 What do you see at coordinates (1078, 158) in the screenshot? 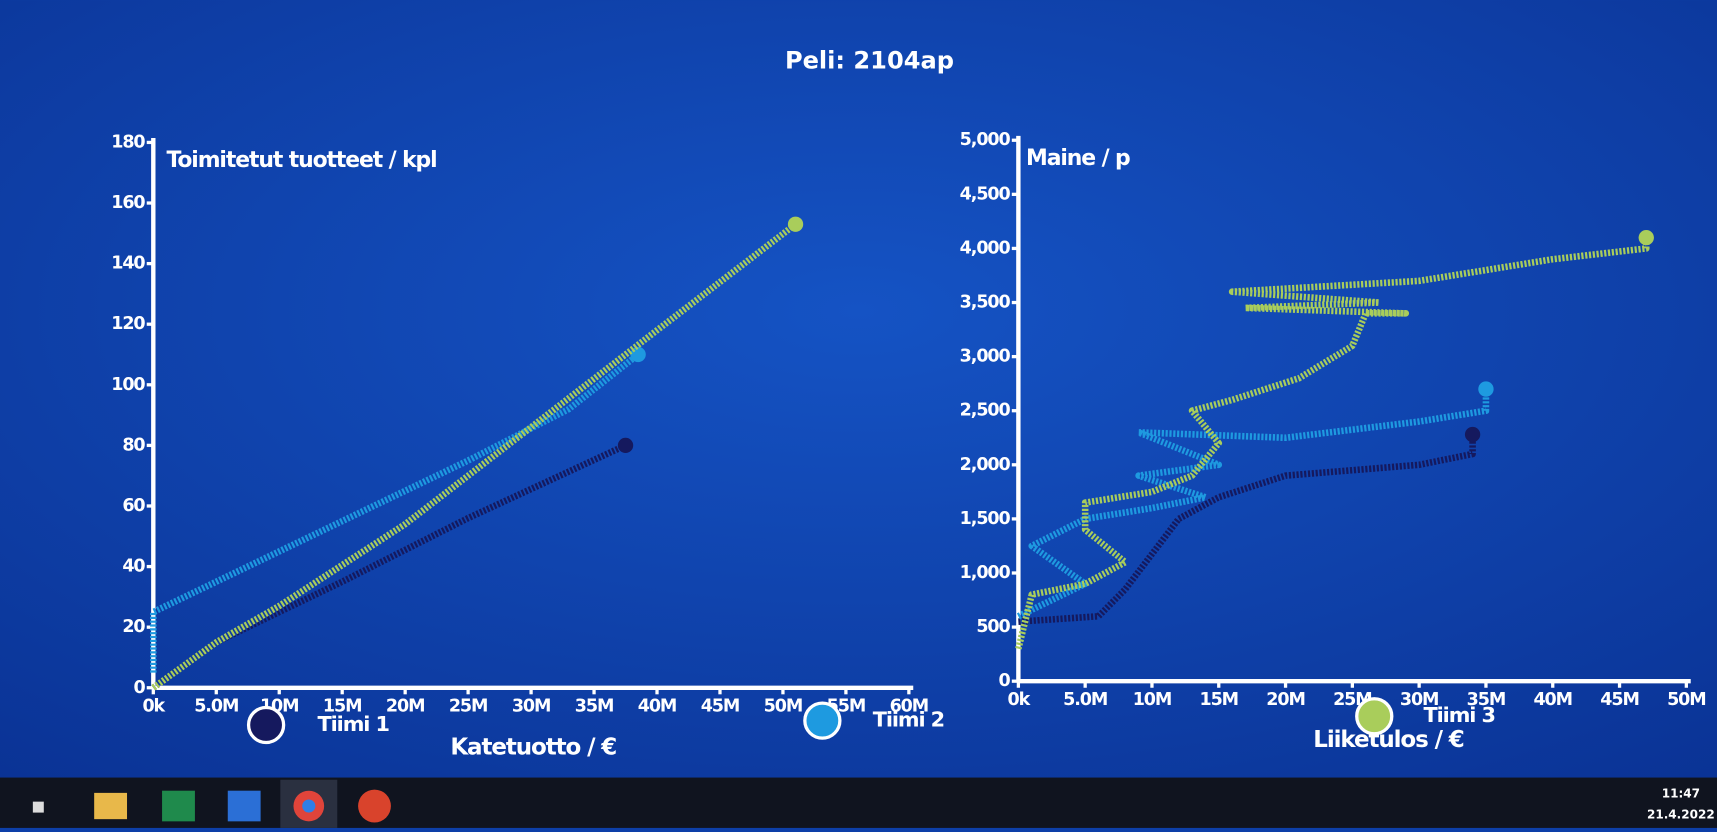
I see `y-axis-title: Maine / p` at bounding box center [1078, 158].